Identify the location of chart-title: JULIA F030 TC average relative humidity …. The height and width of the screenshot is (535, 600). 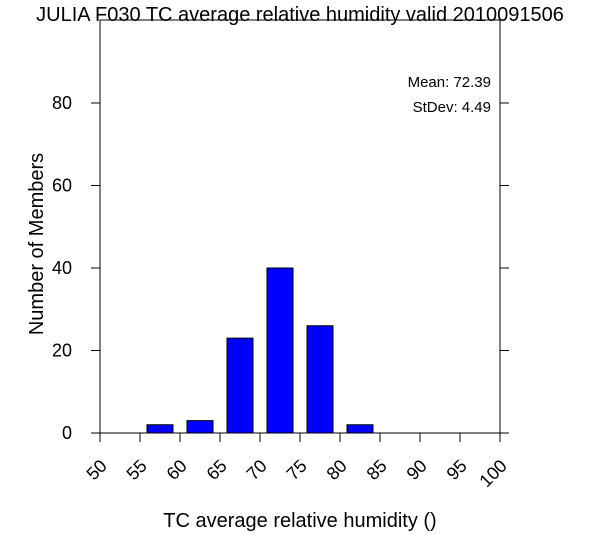
(300, 15).